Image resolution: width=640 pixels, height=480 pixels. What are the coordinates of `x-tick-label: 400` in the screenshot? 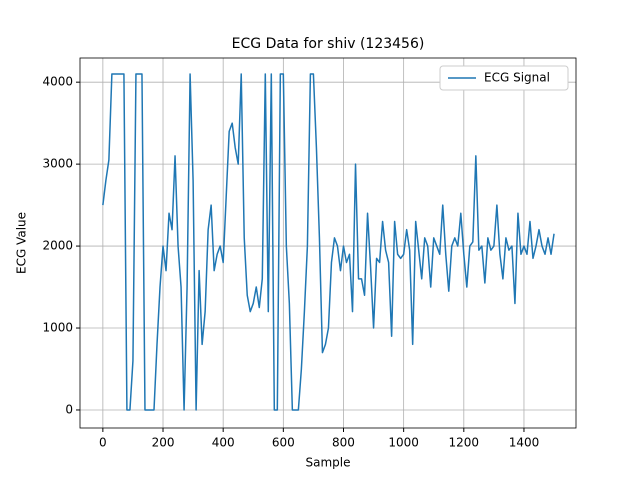 It's located at (223, 443).